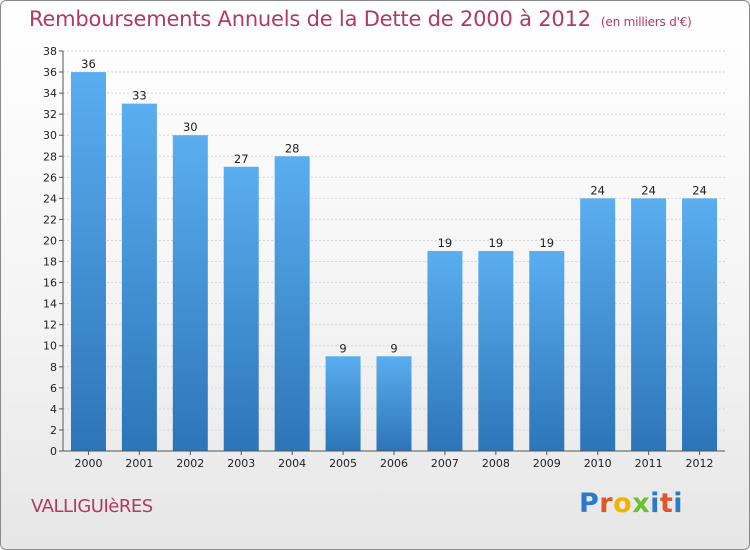  What do you see at coordinates (50, 198) in the screenshot?
I see `y-tick-label: 24` at bounding box center [50, 198].